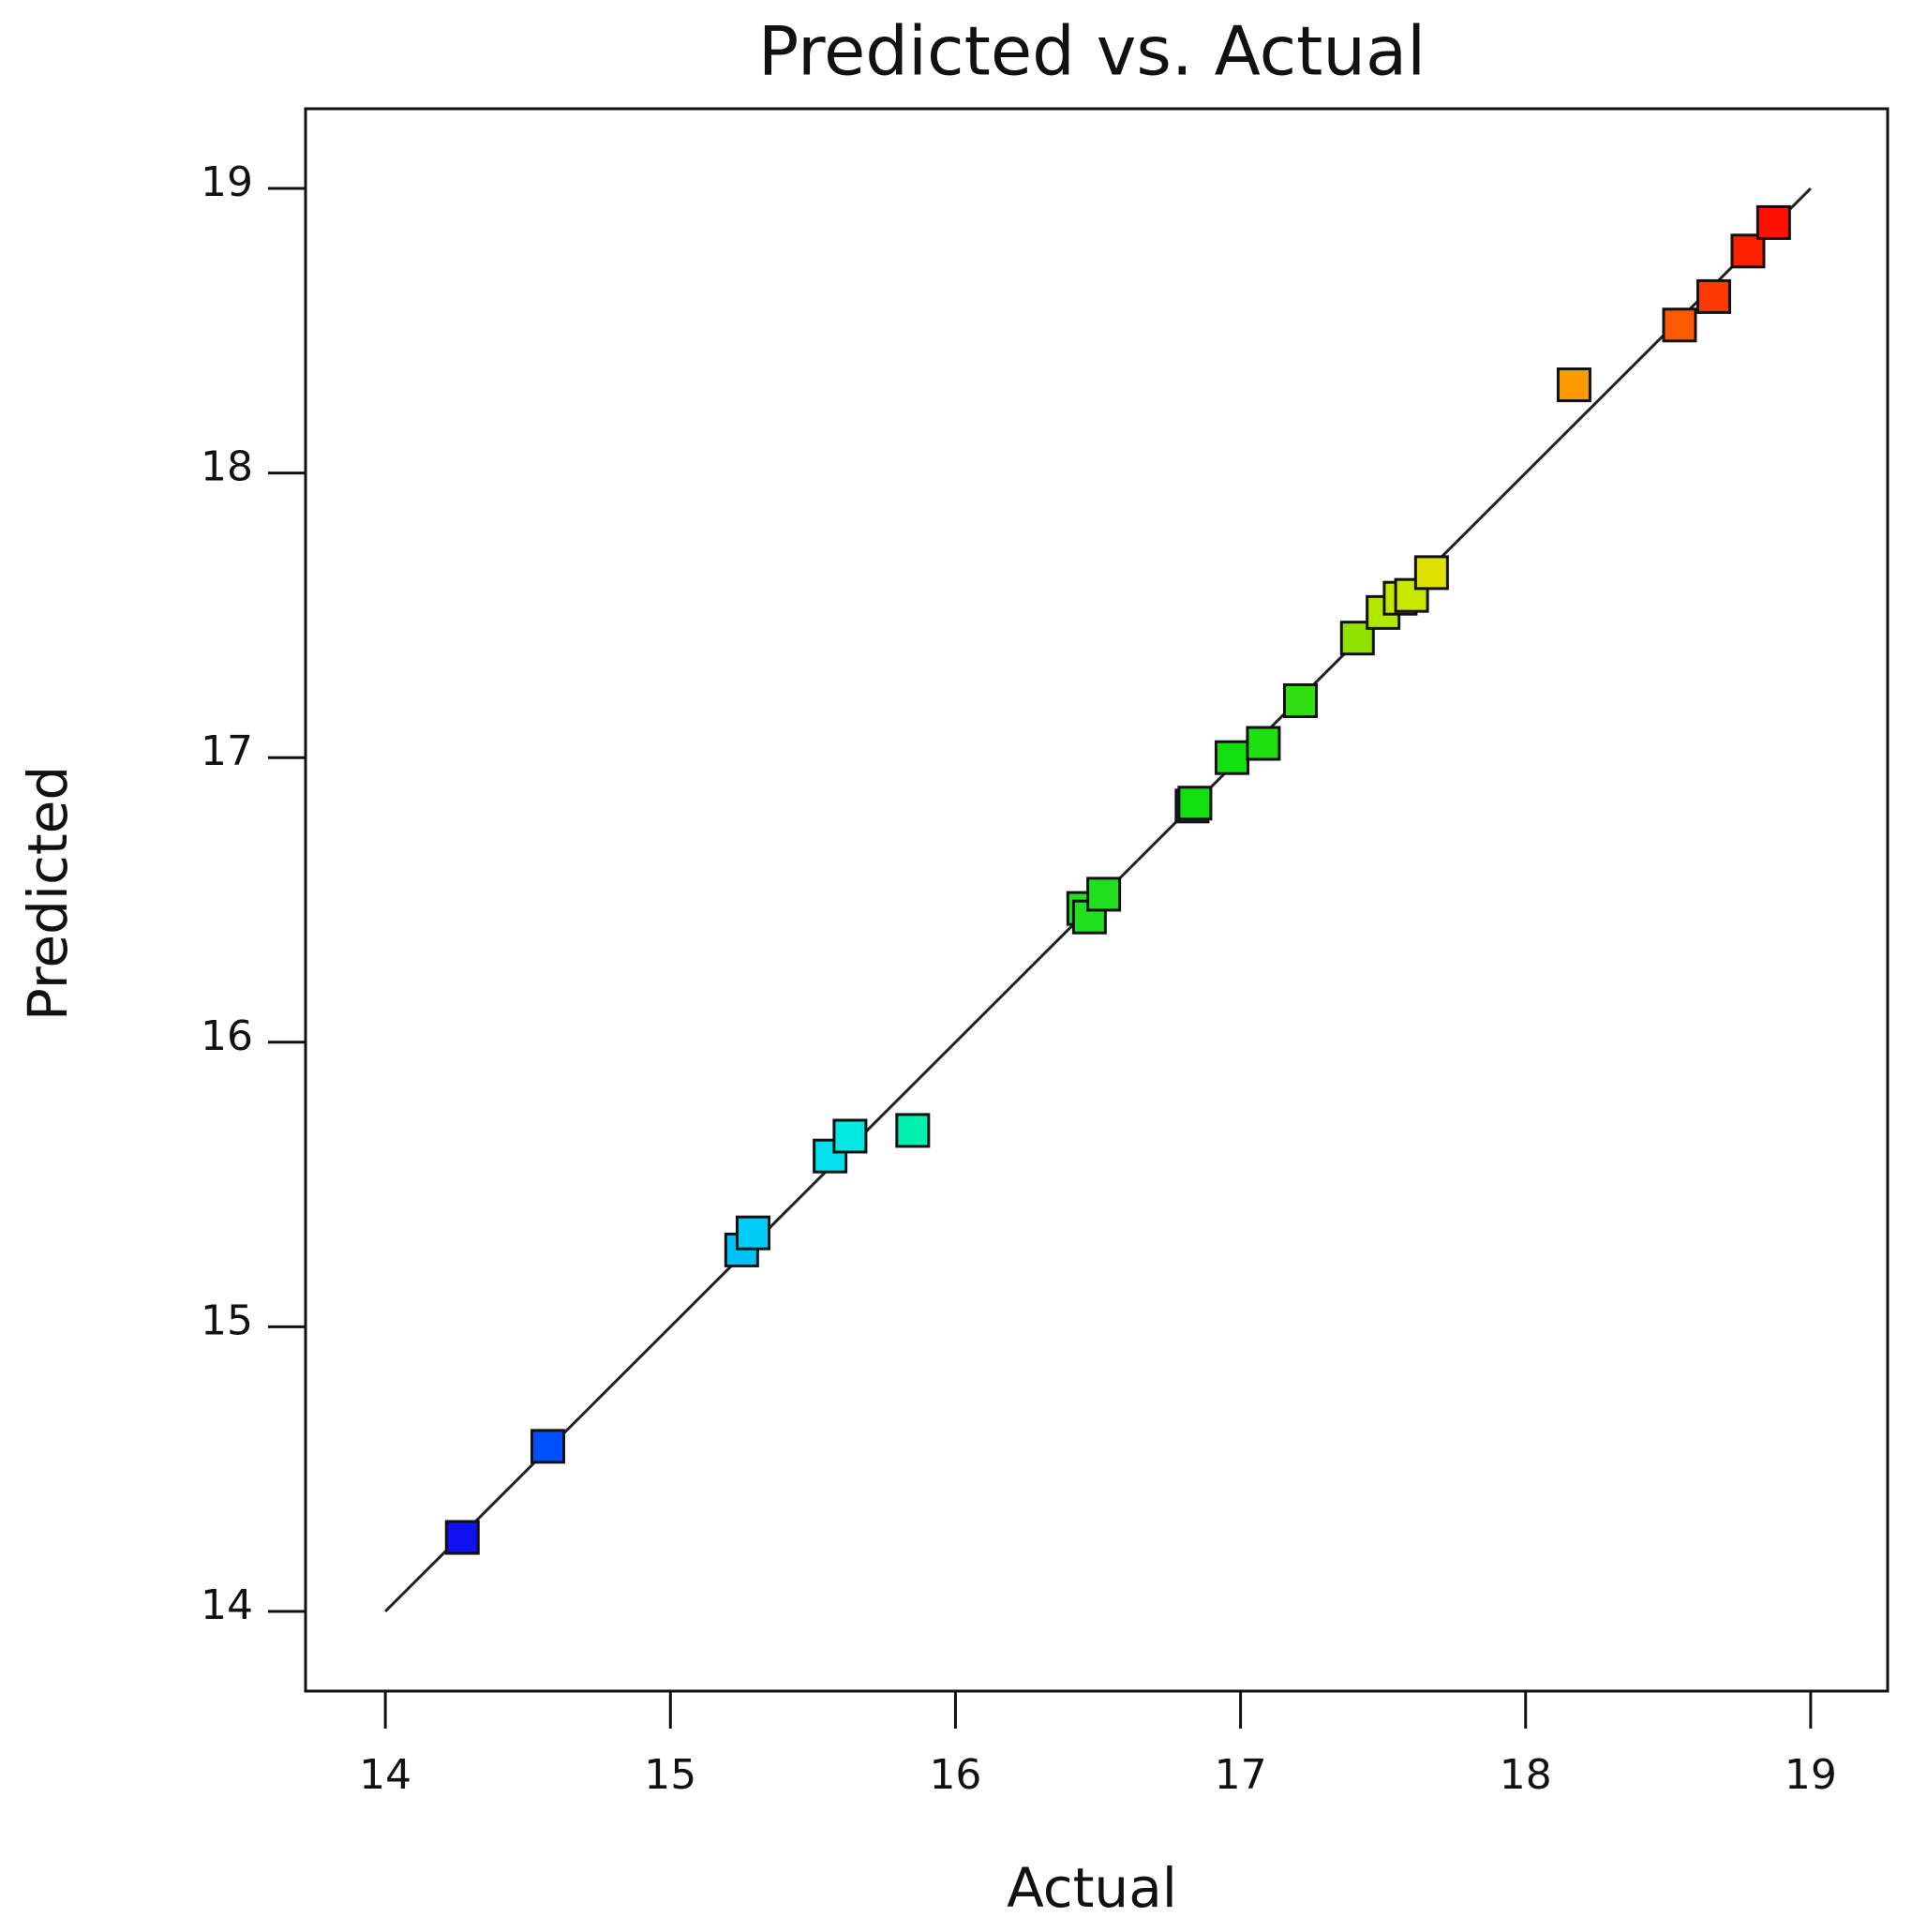 This screenshot has width=1912, height=1932. Describe the element at coordinates (1241, 1775) in the screenshot. I see `x-tick-label: 17` at that location.